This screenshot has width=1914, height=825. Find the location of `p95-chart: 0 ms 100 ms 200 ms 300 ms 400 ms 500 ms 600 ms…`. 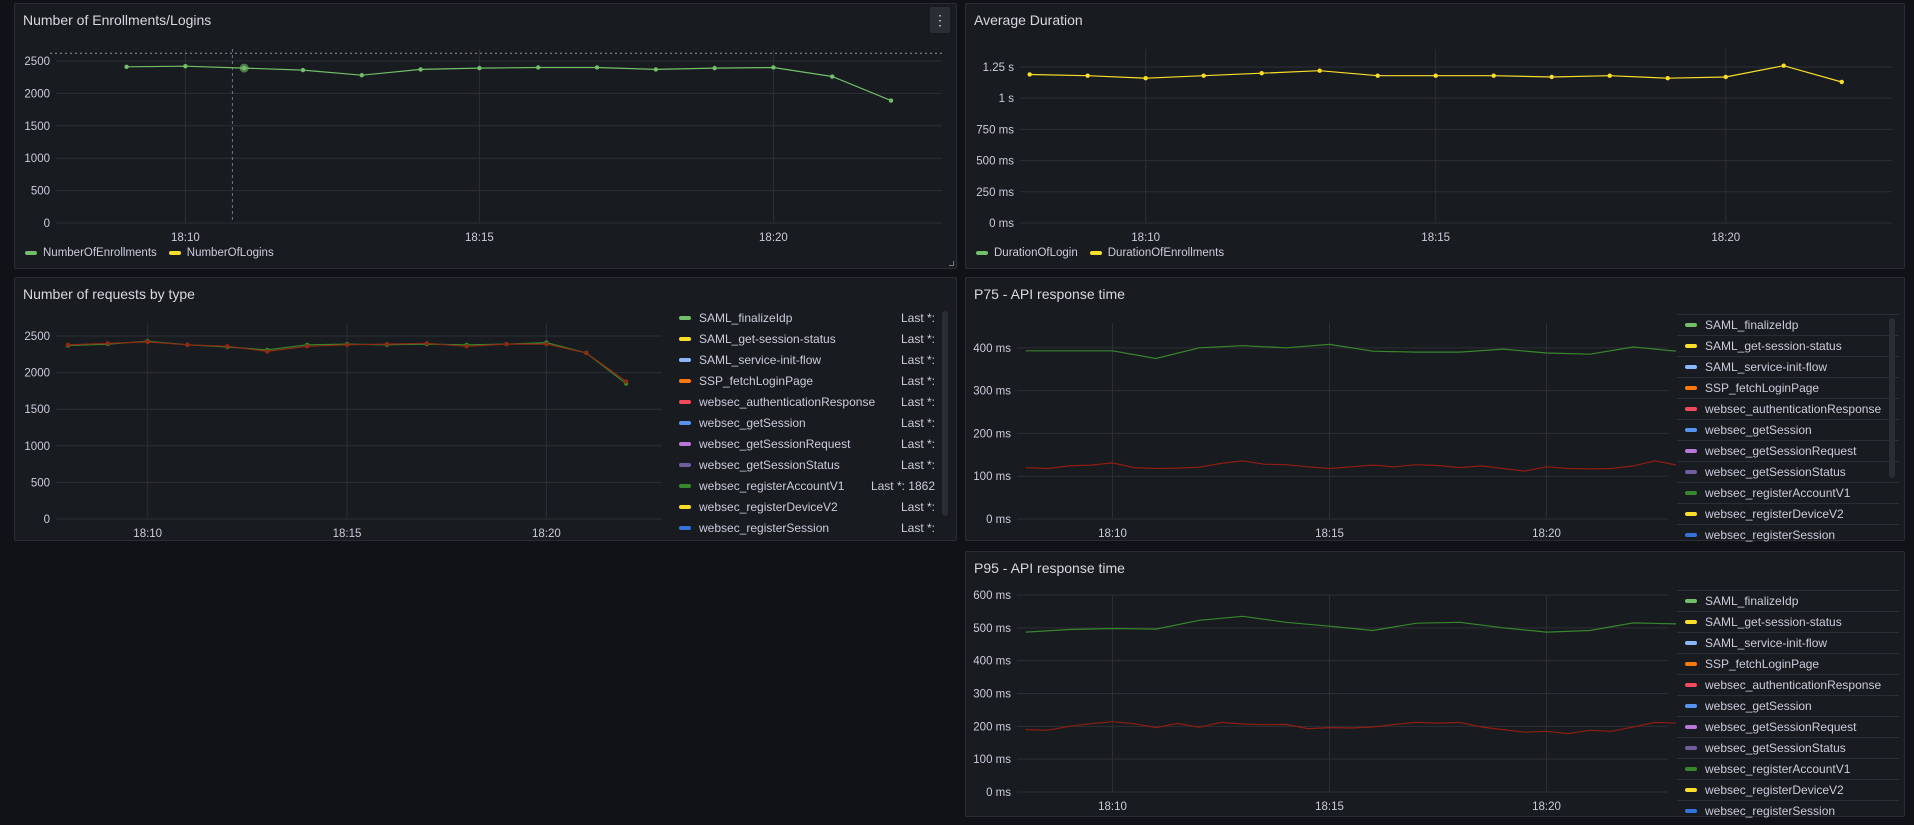

p95-chart: 0 ms 100 ms 200 ms 300 ms 400 ms 500 ms 600 ms… is located at coordinates (1321, 685).